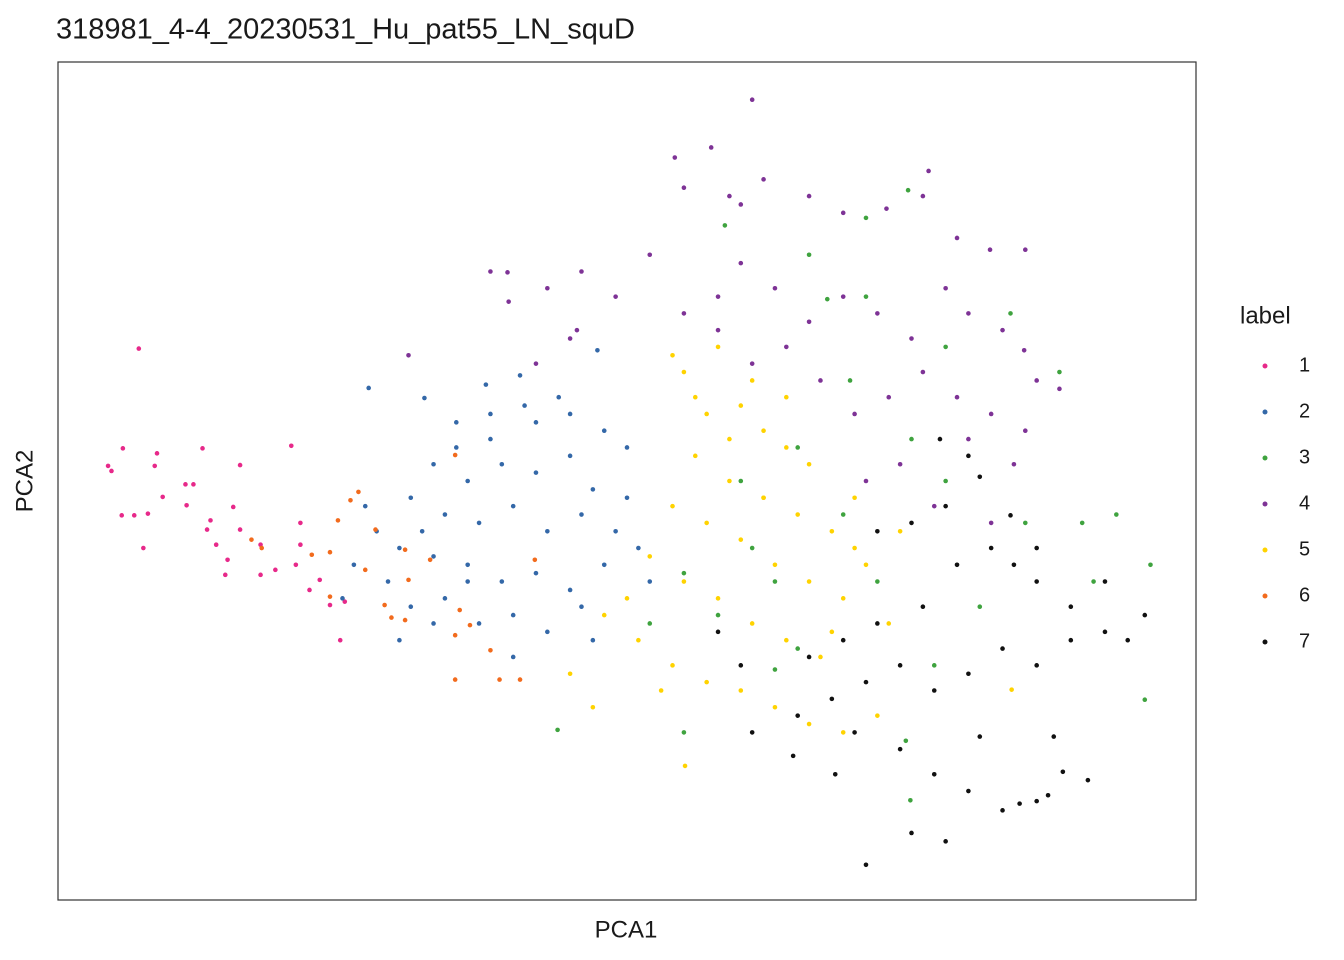 Image resolution: width=1344 pixels, height=960 pixels. What do you see at coordinates (1304, 549) in the screenshot?
I see `legend-label: 5` at bounding box center [1304, 549].